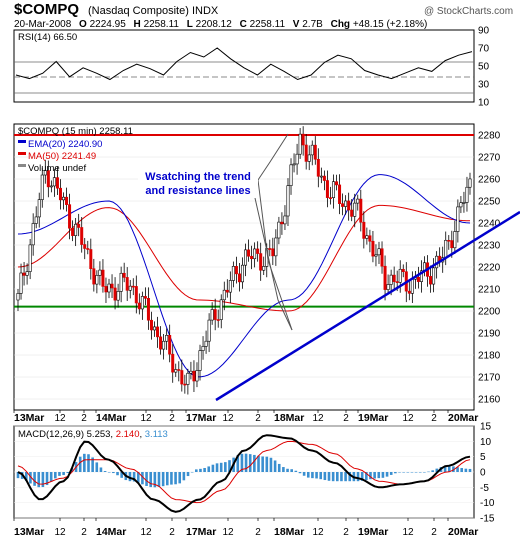 Image resolution: width=520 pixels, height=540 pixels. Describe the element at coordinates (205, 11) in the screenshot. I see `symbol-exchange: INDX` at that location.